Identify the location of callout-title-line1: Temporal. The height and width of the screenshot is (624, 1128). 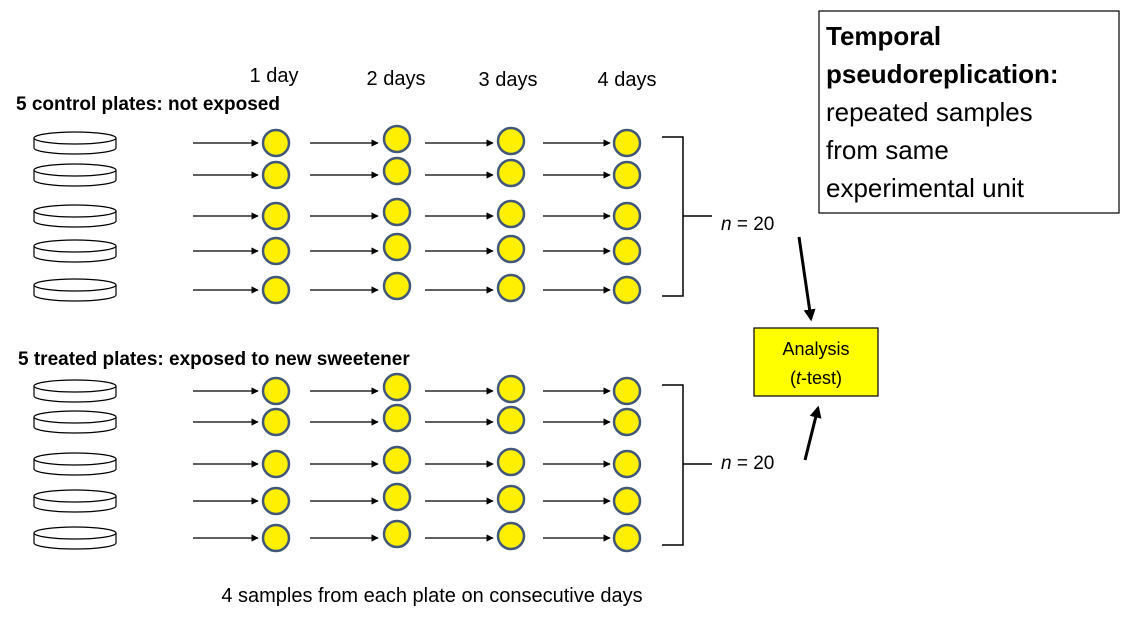
(883, 36).